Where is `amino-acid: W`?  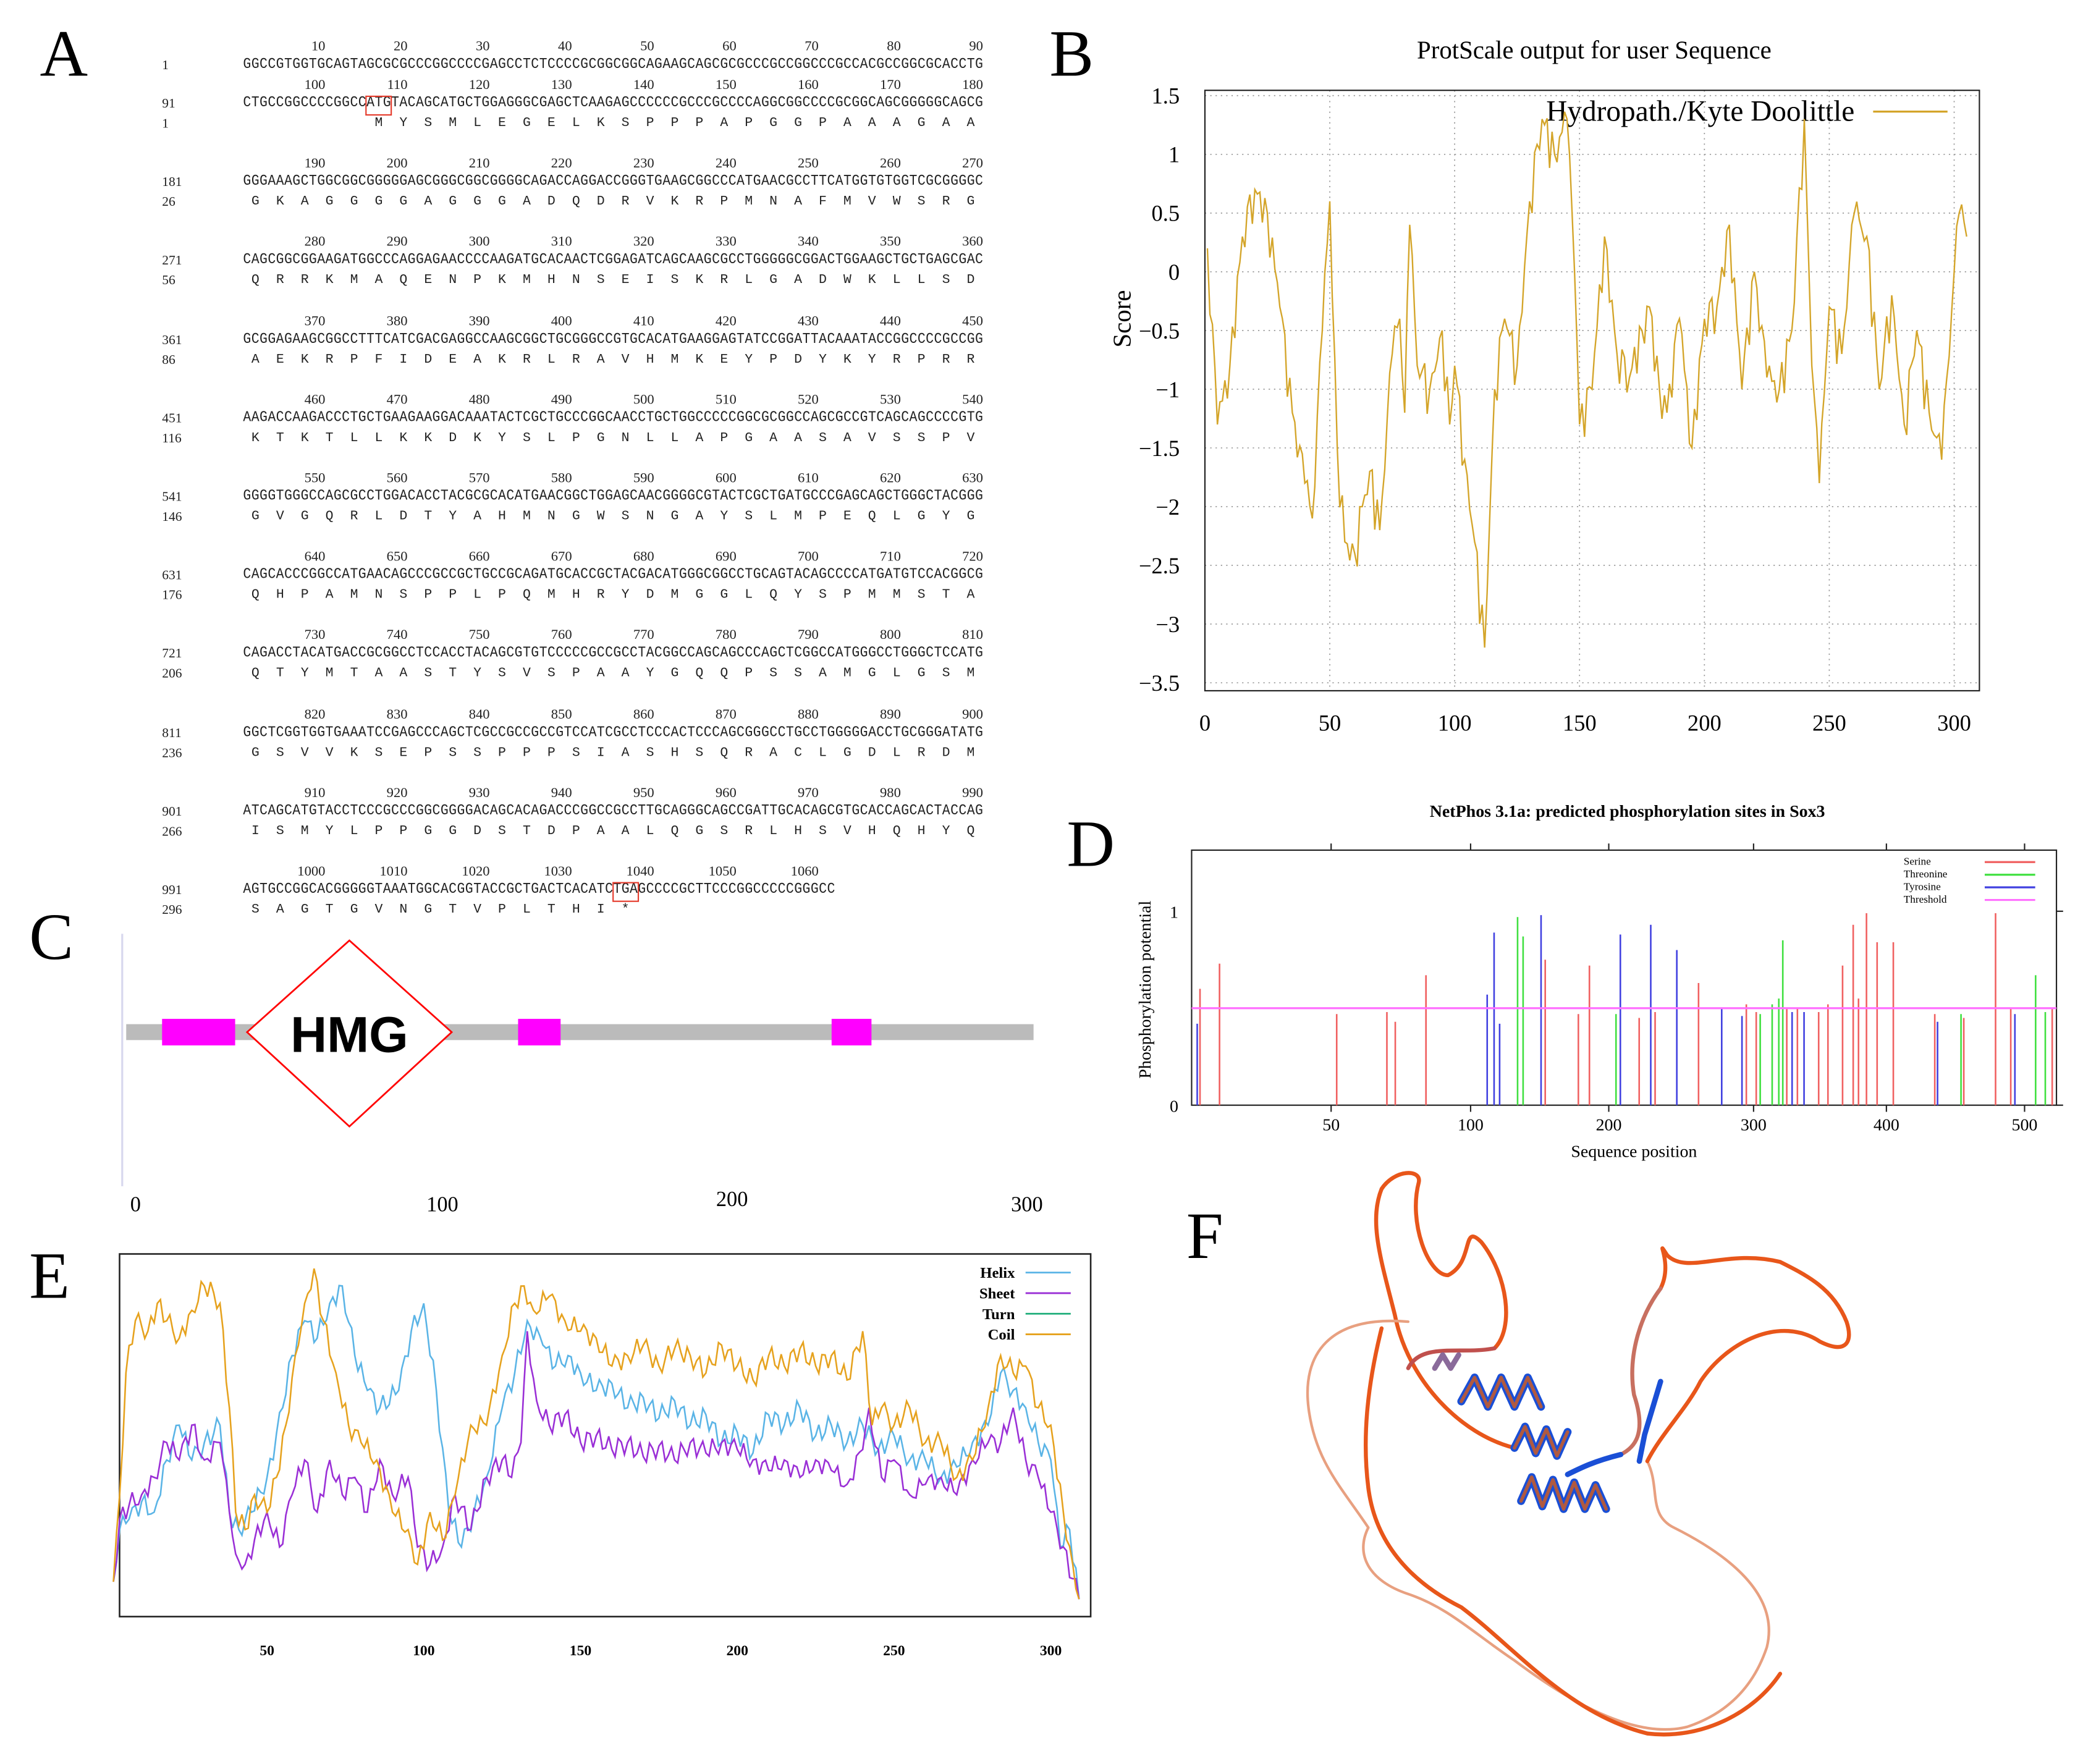 amino-acid: W is located at coordinates (896, 203).